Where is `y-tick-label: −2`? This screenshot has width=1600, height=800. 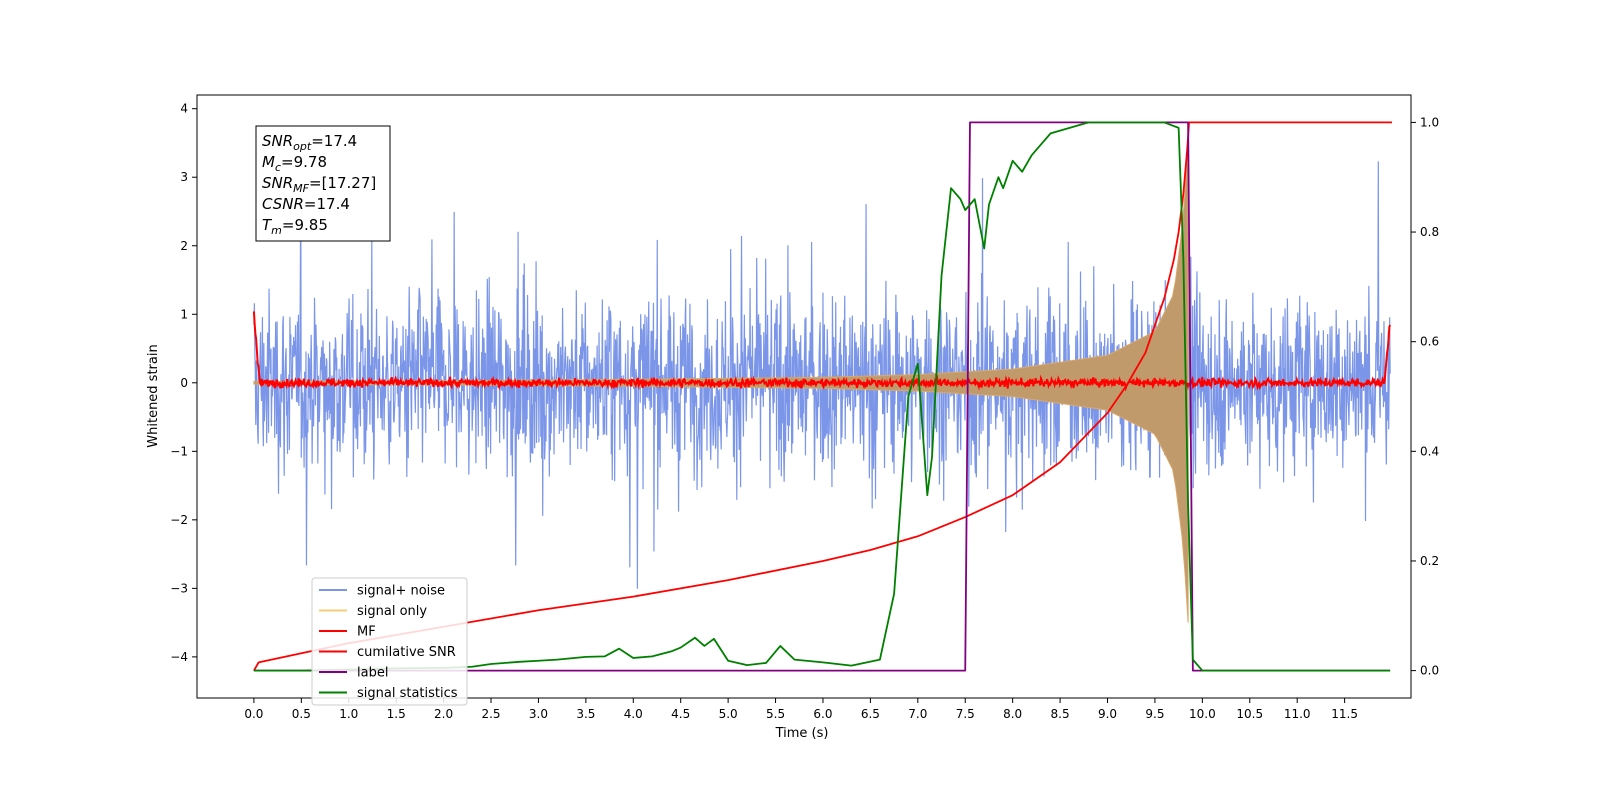
y-tick-label: −2 is located at coordinates (179, 520).